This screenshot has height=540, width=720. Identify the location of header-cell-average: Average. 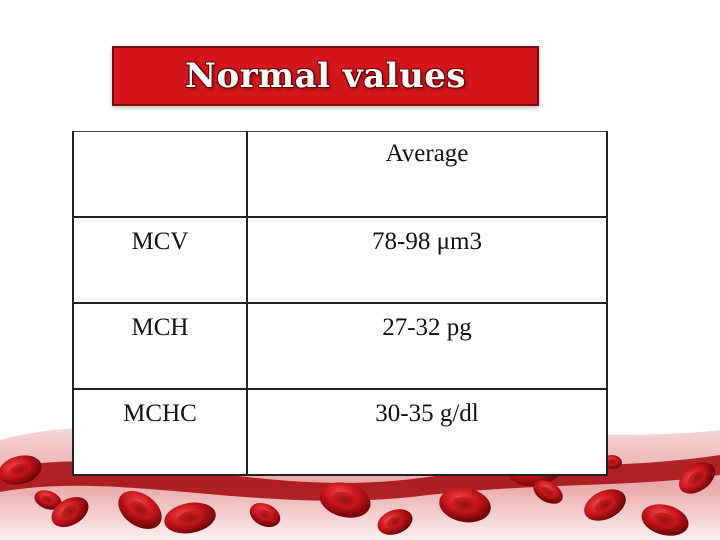
(427, 174).